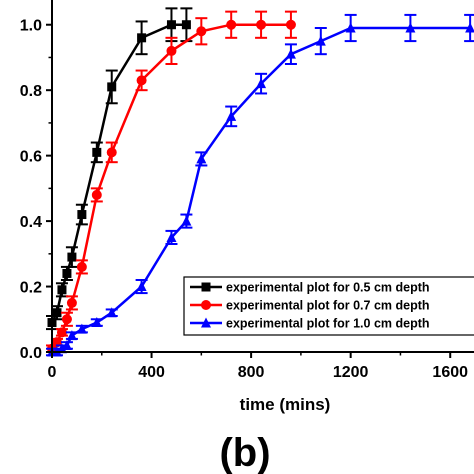  I want to click on legend-item: experimental plot for 1.0 cm depth, so click(310, 324).